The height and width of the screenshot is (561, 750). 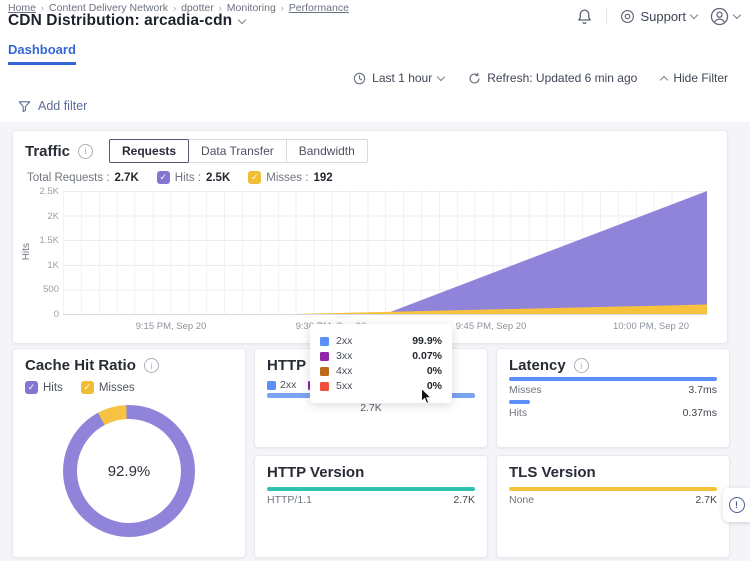 I want to click on refresh-button: Refresh: Updated 6 min ago, so click(x=552, y=78).